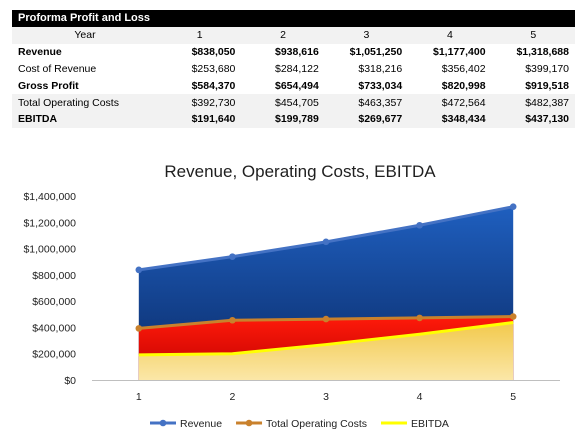 Image resolution: width=580 pixels, height=445 pixels. Describe the element at coordinates (300, 171) in the screenshot. I see `chart-title: Revenue, Operating Costs, EBITDA` at that location.